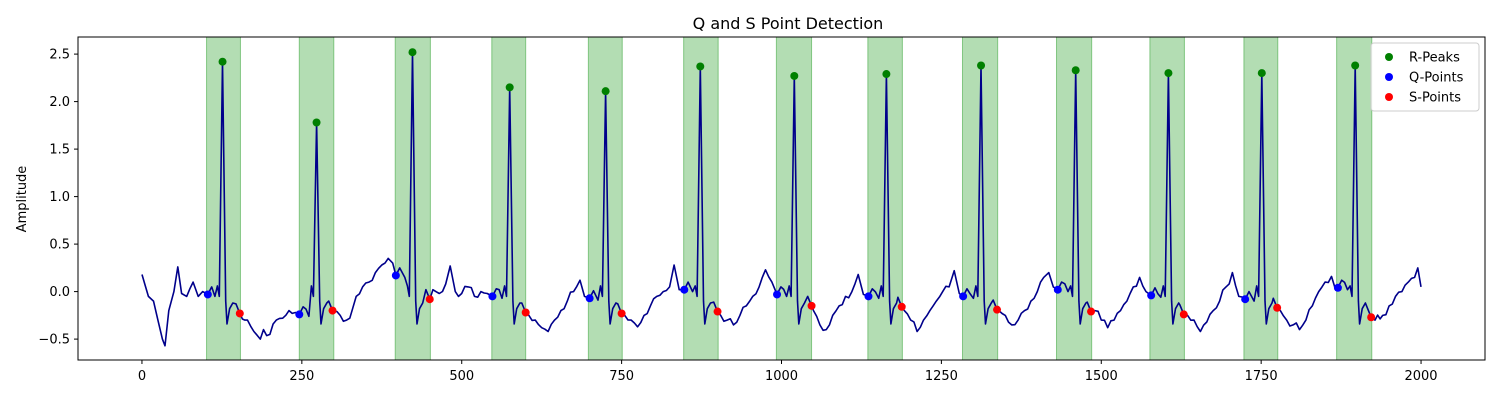 The height and width of the screenshot is (400, 1500). I want to click on x-tick-label: 500, so click(461, 376).